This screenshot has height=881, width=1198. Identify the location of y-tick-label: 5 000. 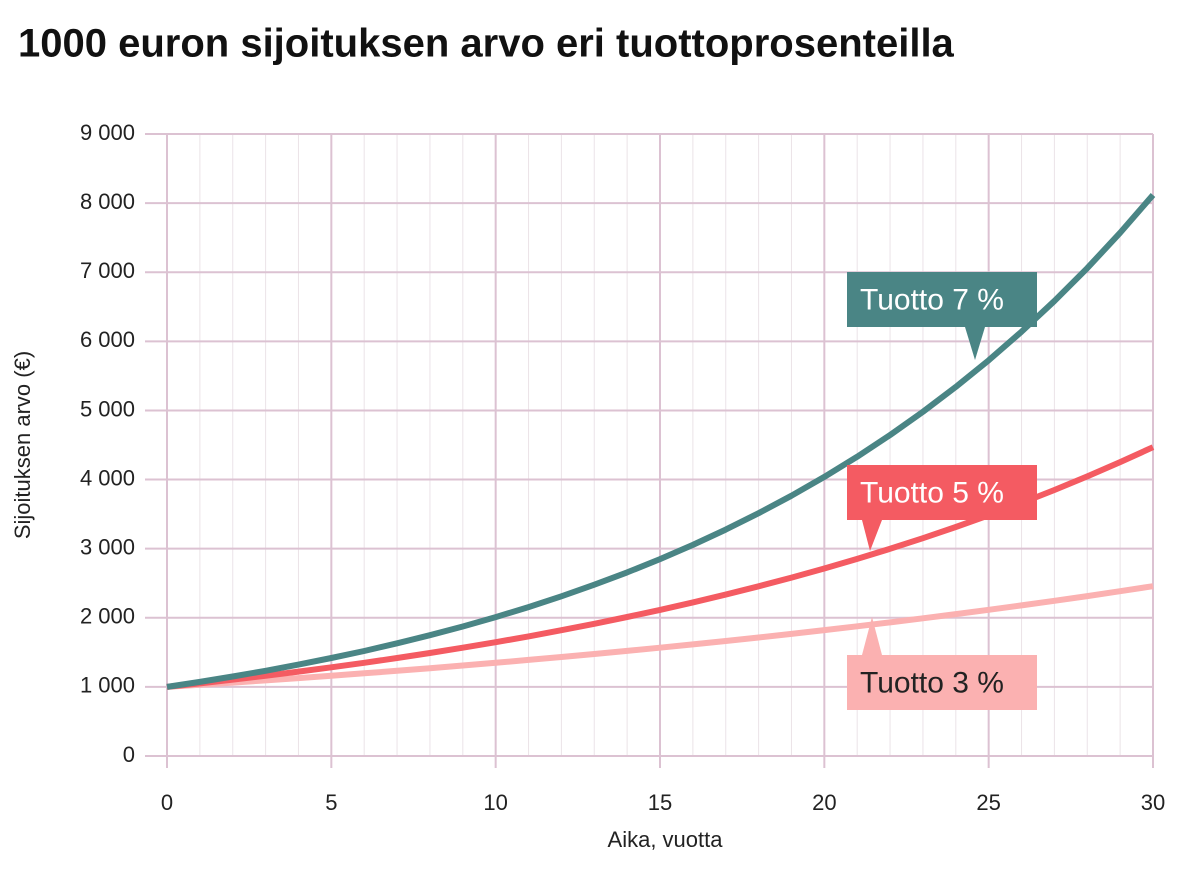
(107, 408).